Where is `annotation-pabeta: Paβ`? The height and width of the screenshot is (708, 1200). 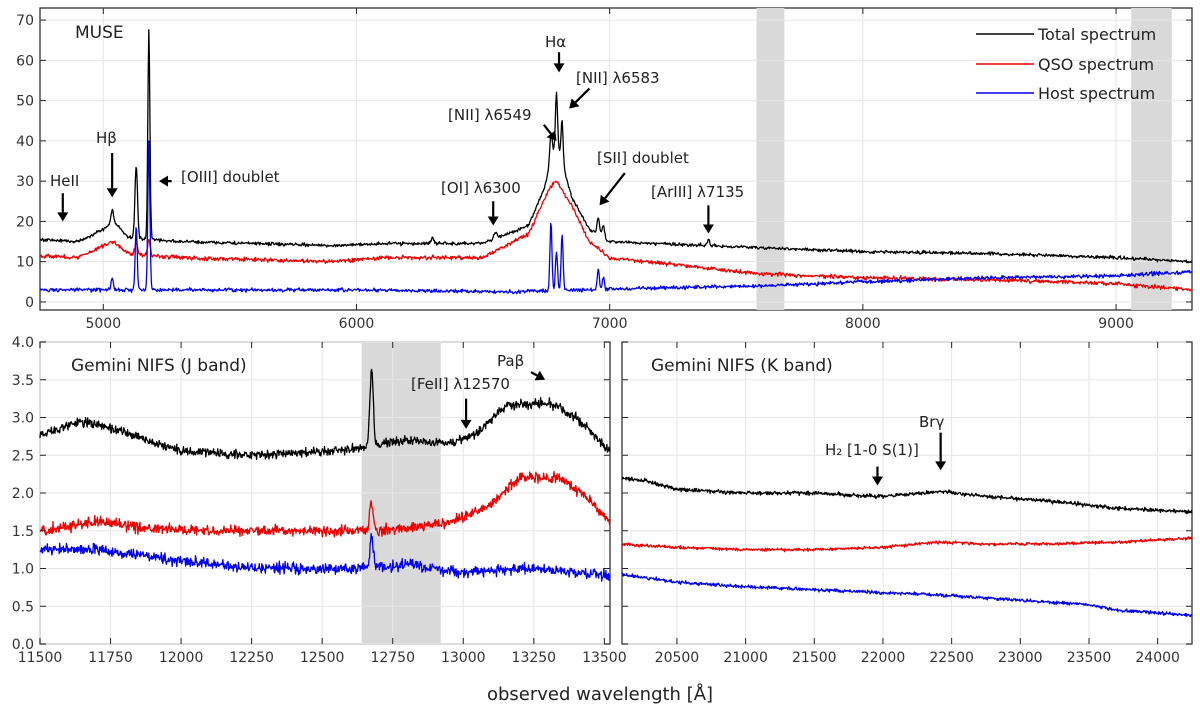 annotation-pabeta: Paβ is located at coordinates (510, 361).